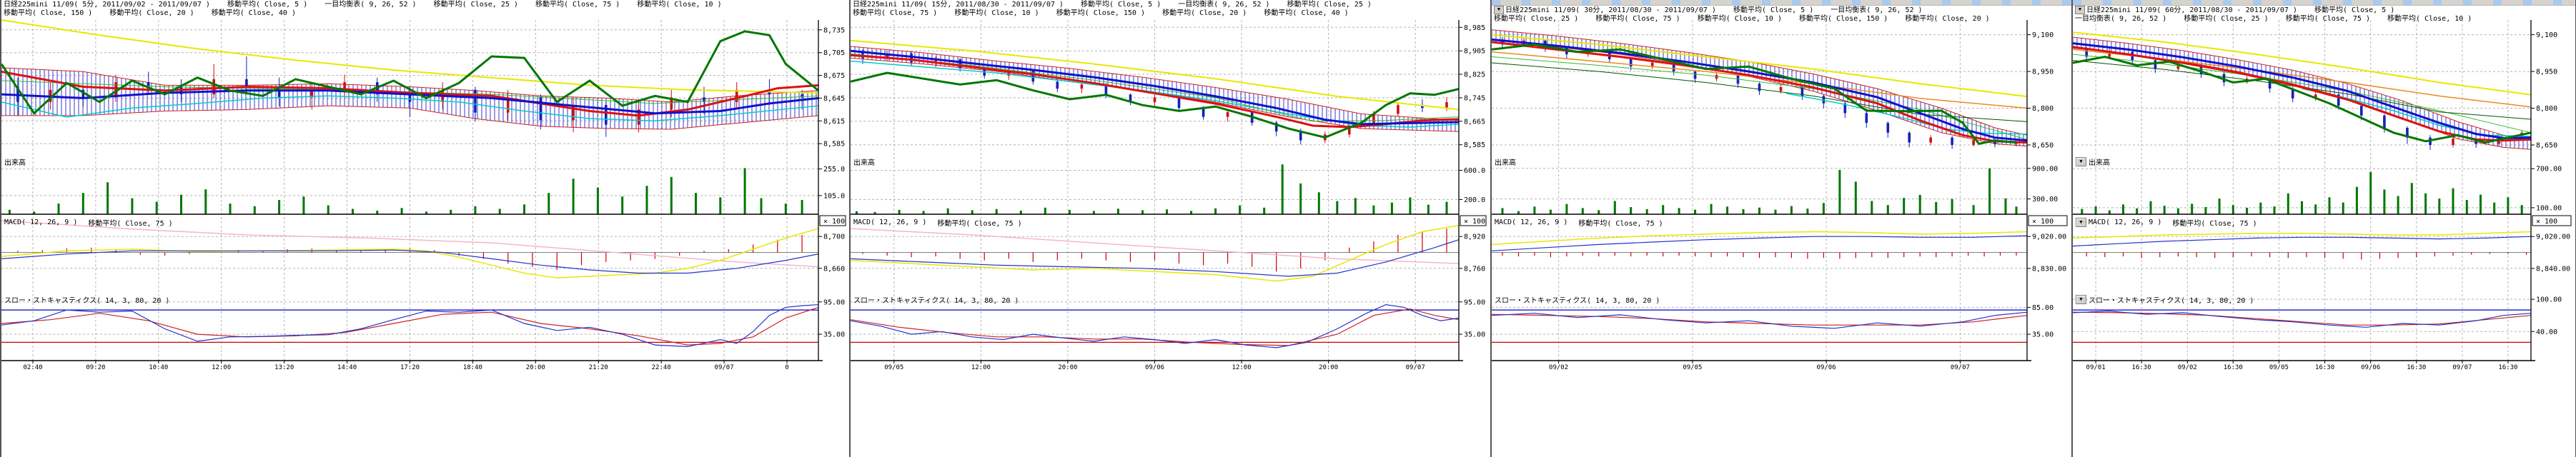  Describe the element at coordinates (834, 122) in the screenshot. I see `y-axis-label: 8,615` at that location.